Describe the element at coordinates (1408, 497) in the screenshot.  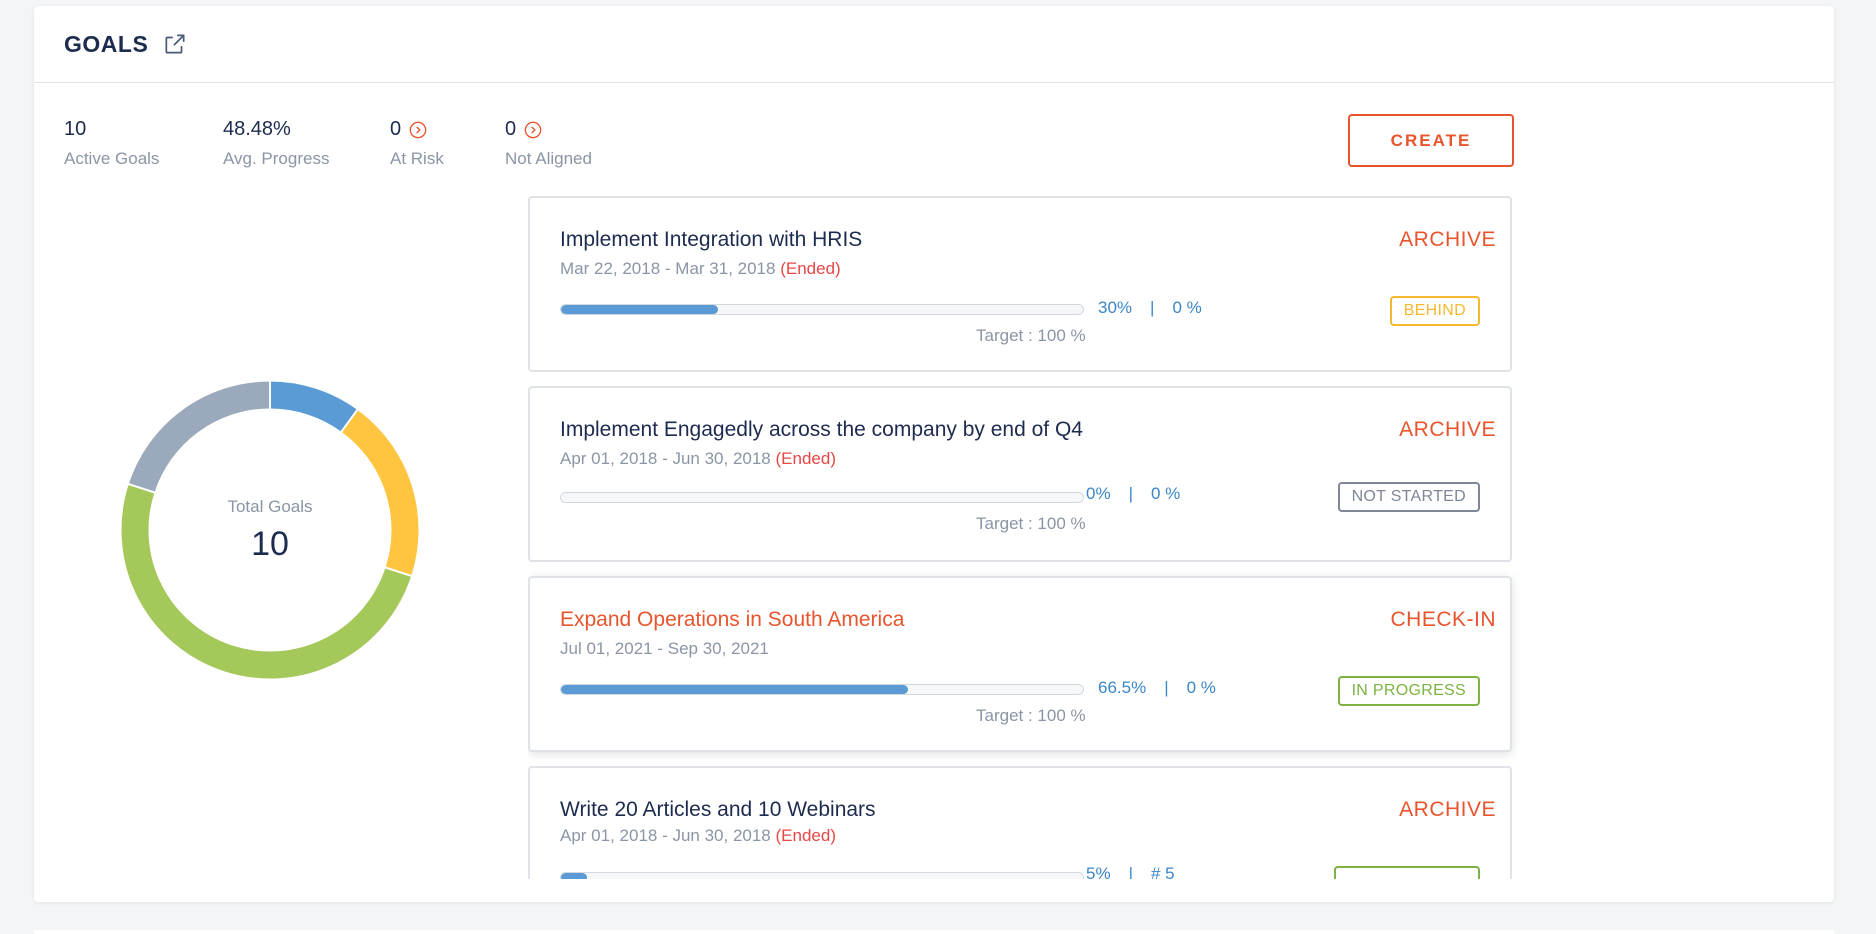
I see `status-badge: NOT STARTED` at that location.